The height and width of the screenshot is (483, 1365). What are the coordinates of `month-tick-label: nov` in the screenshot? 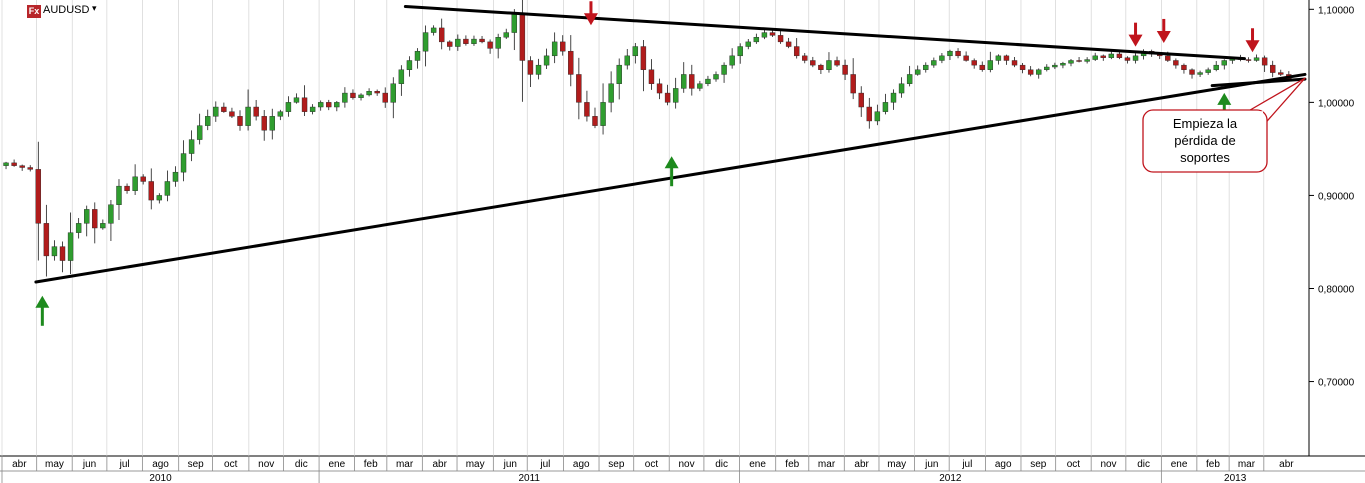 It's located at (266, 464).